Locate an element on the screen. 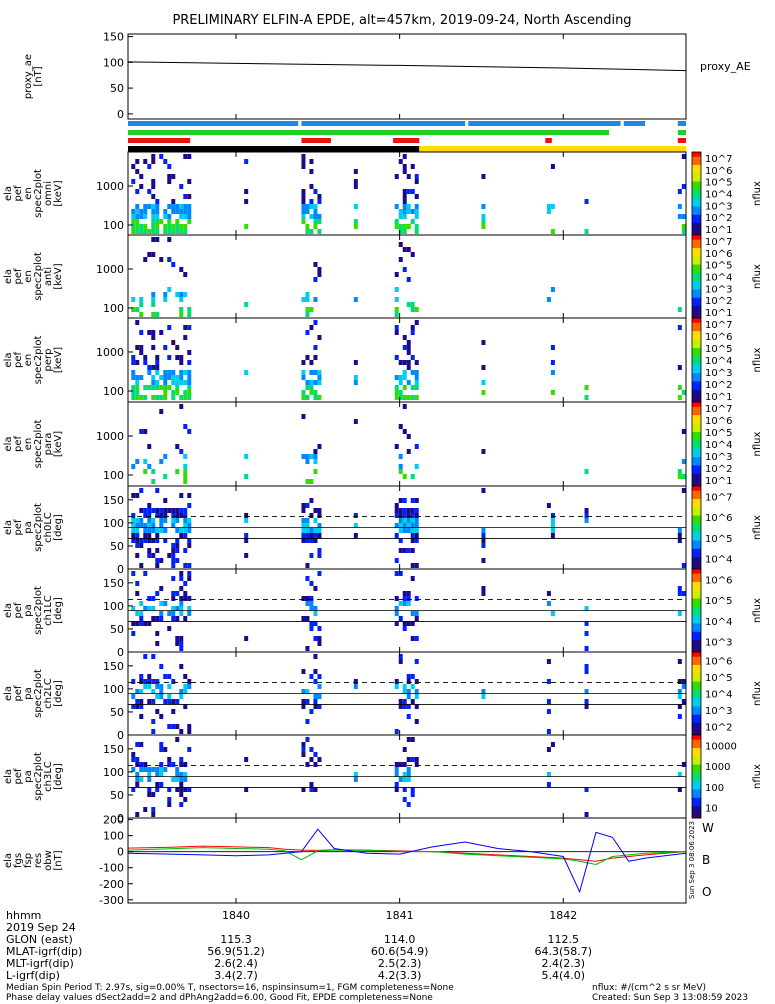  colorbar-tick-label: 10^6 is located at coordinates (718, 661).